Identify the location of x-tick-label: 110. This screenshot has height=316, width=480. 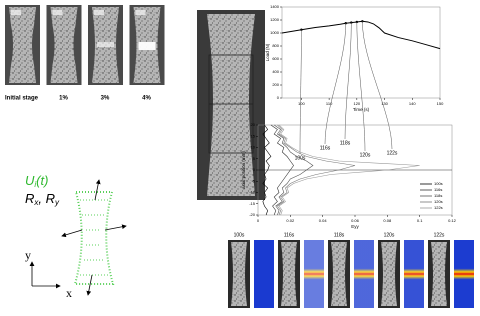
(329, 103).